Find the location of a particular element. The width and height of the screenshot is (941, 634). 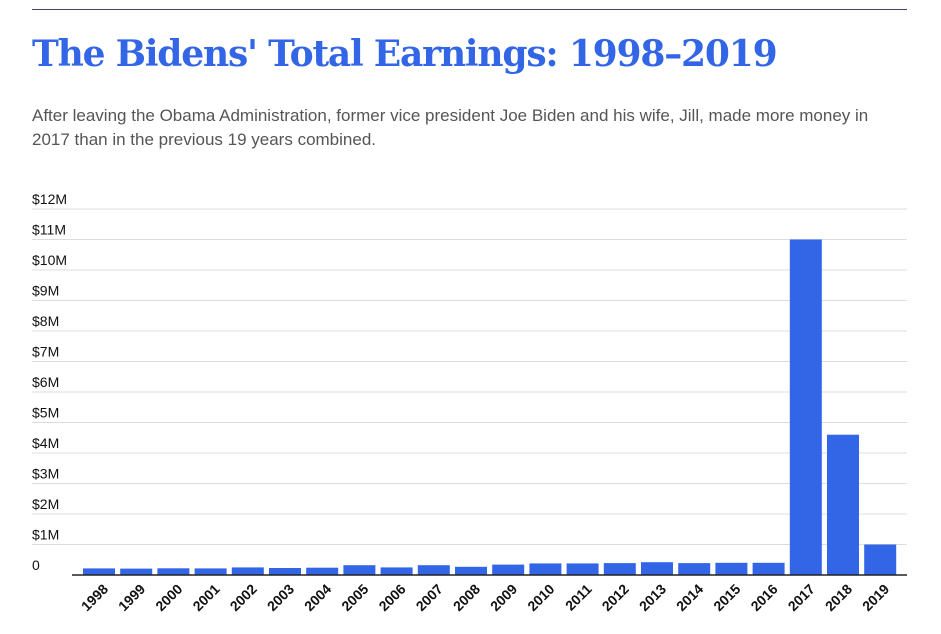

x-tick-label-2010: 2010 is located at coordinates (540, 597).